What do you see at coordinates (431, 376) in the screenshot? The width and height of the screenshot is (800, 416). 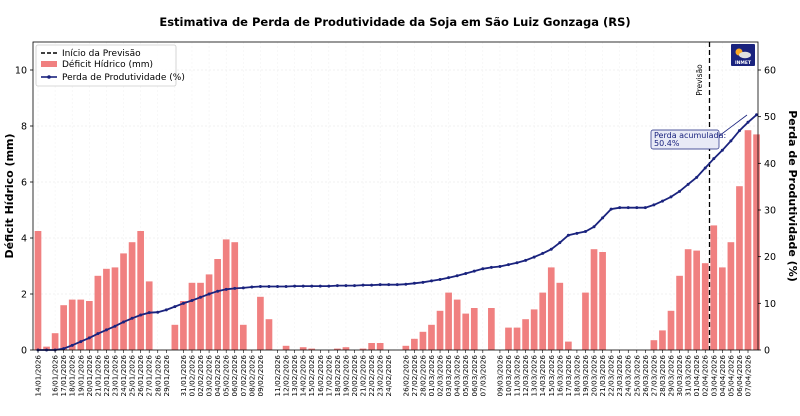 I see `x-tick-label-42: 01/03/2026` at bounding box center [431, 376].